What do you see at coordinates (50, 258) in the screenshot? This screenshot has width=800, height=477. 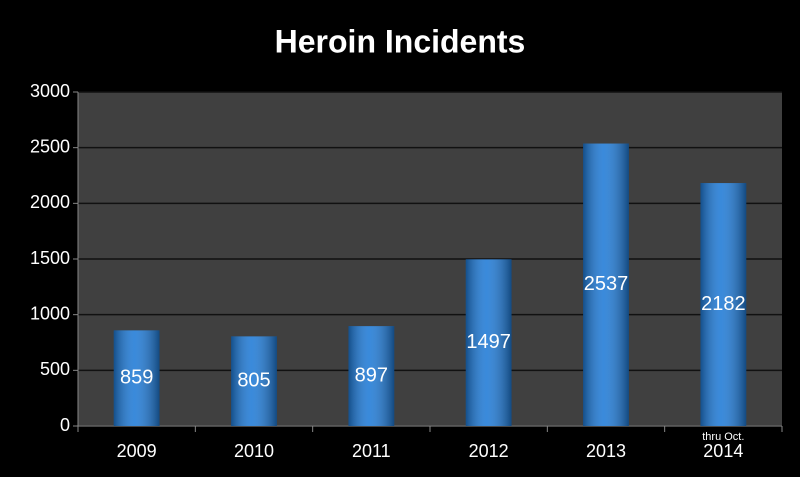 I see `y-tick-label: 1500` at bounding box center [50, 258].